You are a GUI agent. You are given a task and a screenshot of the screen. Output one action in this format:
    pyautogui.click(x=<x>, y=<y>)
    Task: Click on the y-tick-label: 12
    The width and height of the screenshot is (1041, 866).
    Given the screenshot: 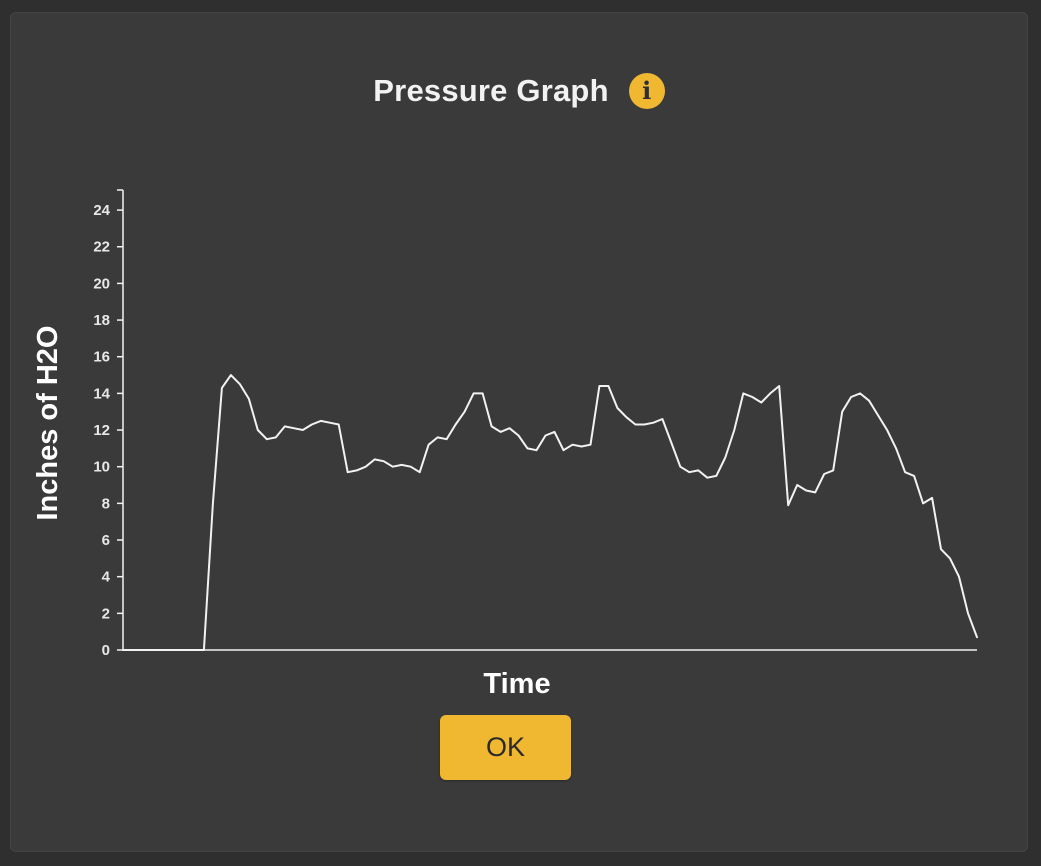 What is the action you would take?
    pyautogui.click(x=101, y=430)
    